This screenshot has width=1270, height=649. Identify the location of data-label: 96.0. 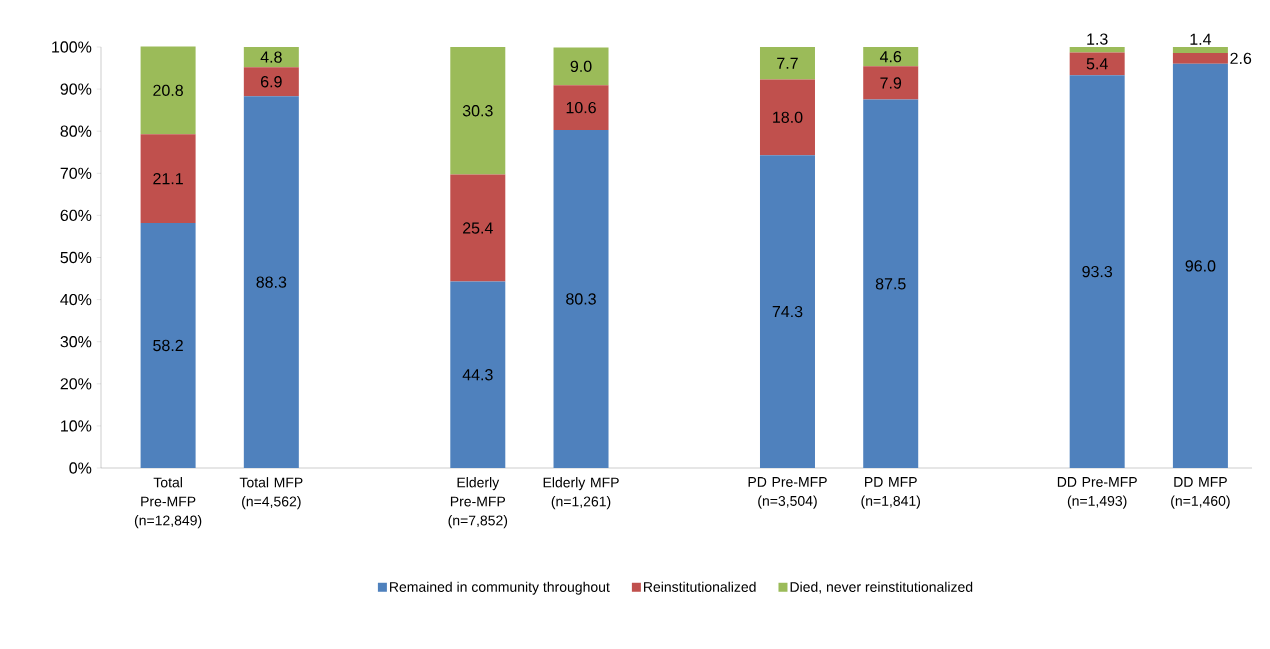
(1200, 266).